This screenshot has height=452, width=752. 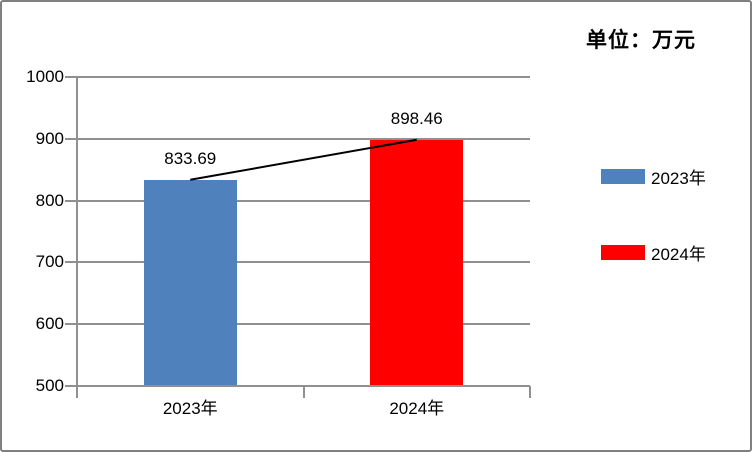 What do you see at coordinates (190, 282) in the screenshot?
I see `bar-2023` at bounding box center [190, 282].